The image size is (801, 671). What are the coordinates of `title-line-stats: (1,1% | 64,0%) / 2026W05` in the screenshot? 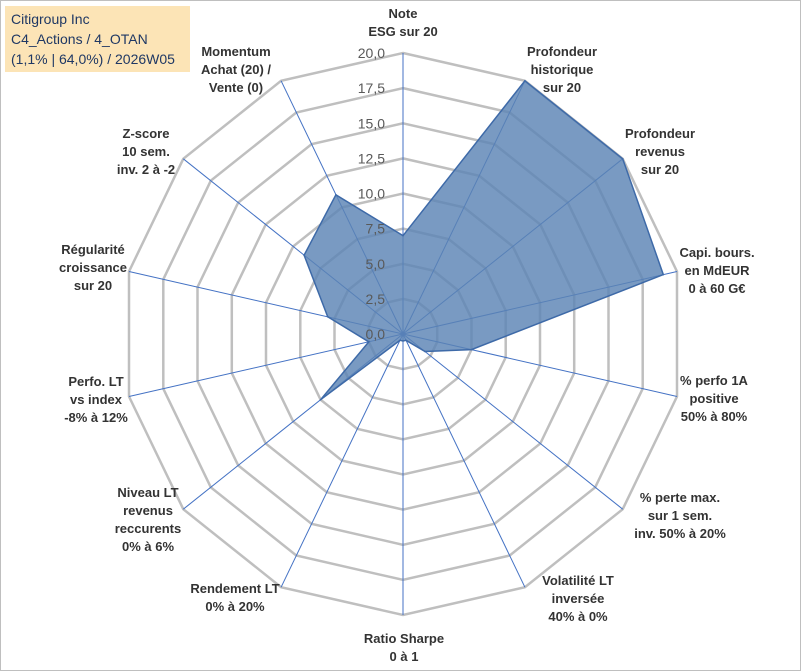 It's located at (93, 59).